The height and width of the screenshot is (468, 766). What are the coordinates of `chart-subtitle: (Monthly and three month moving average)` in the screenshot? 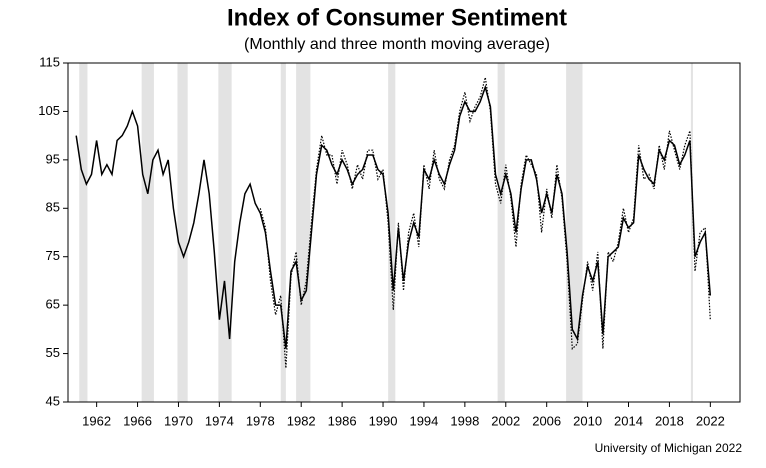 It's located at (397, 44).